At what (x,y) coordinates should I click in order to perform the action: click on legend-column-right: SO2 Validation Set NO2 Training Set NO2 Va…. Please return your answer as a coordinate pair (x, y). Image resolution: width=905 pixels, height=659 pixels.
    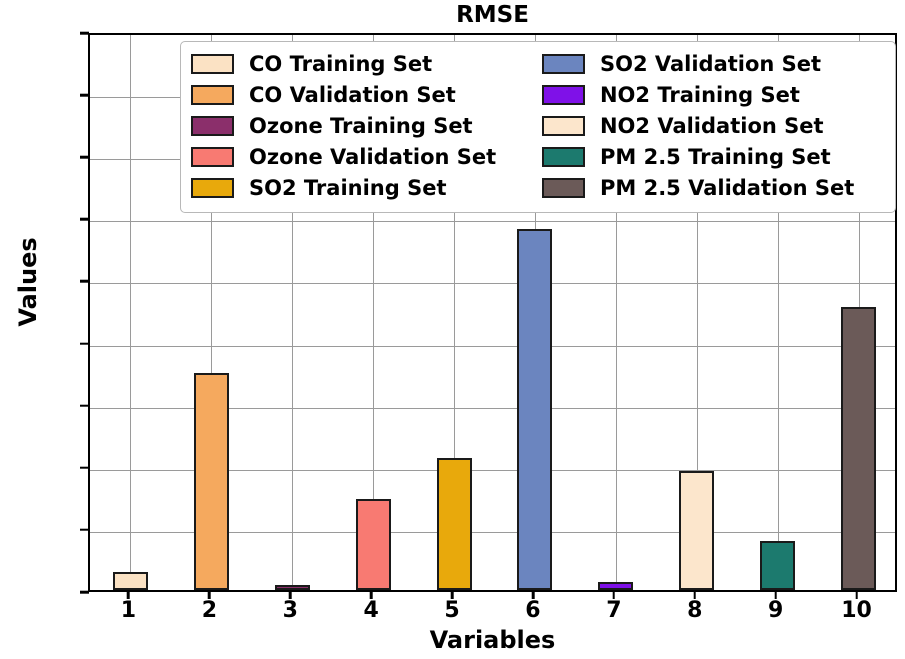
    Looking at the image, I should click on (713, 126).